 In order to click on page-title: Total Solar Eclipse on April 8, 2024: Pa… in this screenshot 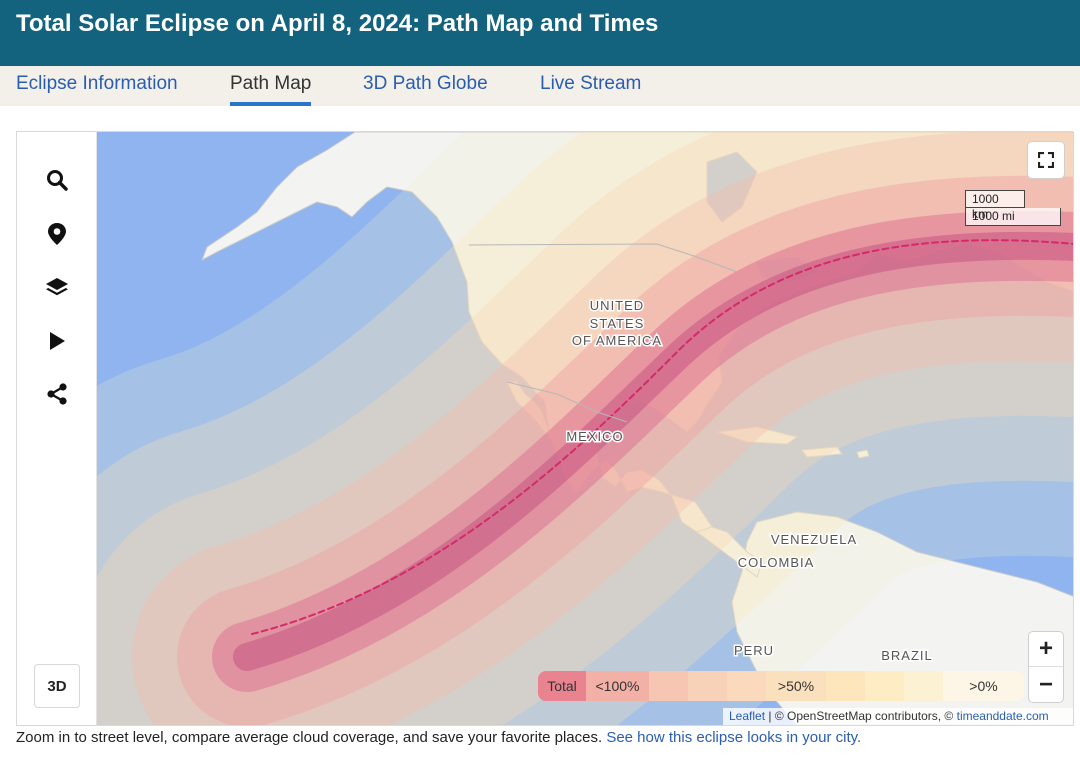, I will do `click(337, 23)`.